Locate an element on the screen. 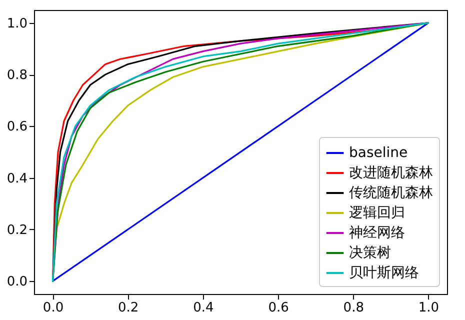 The width and height of the screenshot is (465, 320). x-tick-label: 0.8 is located at coordinates (353, 308).